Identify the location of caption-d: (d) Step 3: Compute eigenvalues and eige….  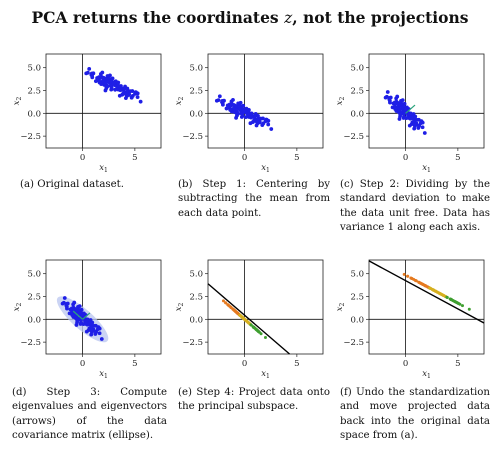
(89, 414).